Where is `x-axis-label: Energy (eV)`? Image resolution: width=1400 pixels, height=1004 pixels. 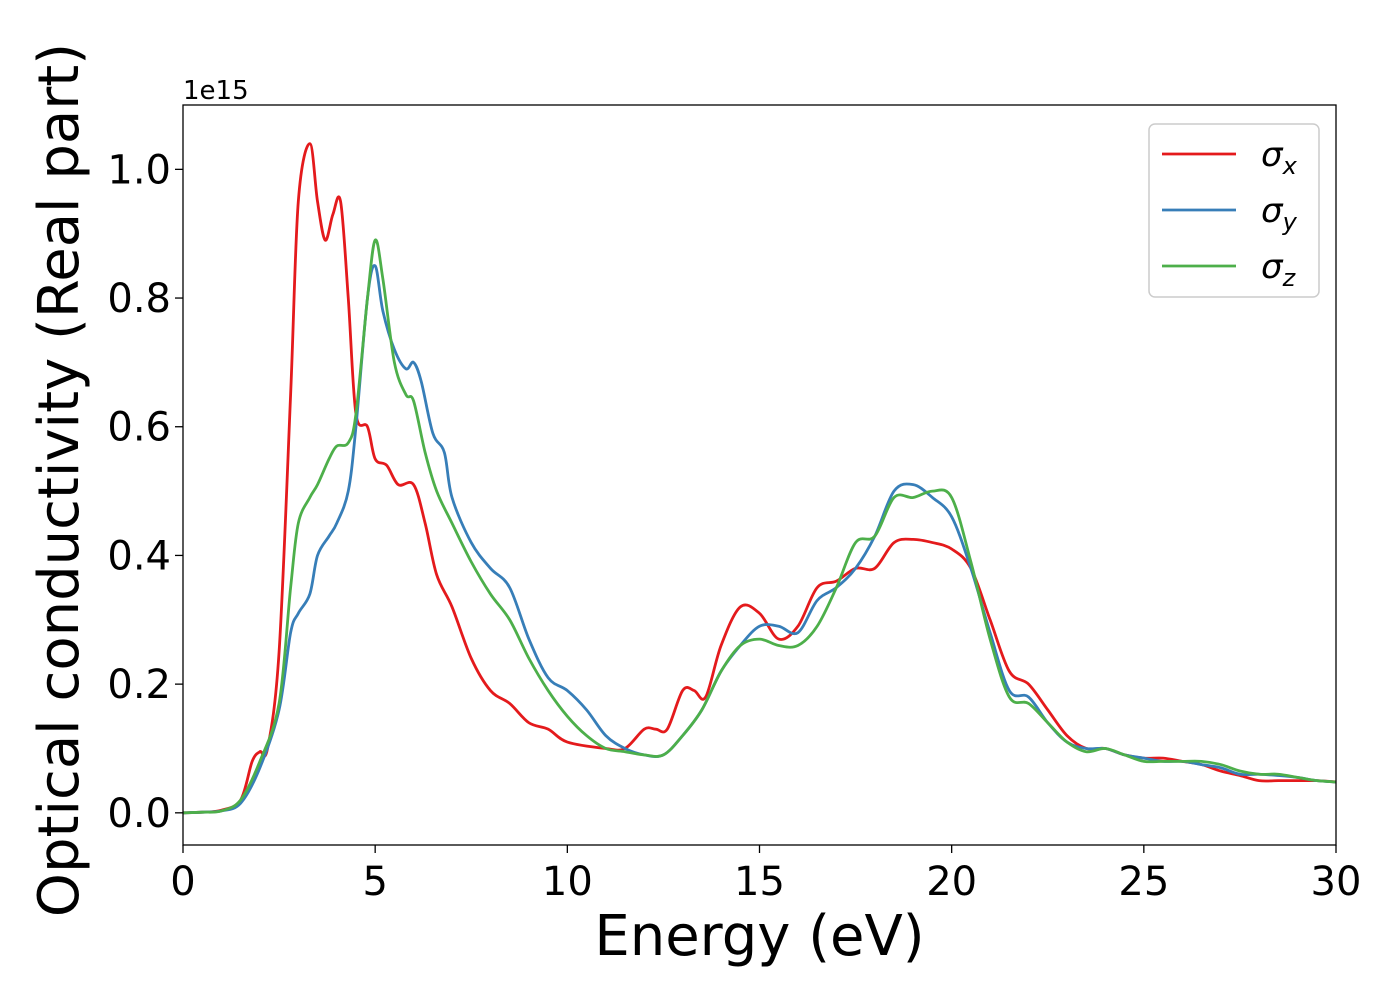 x-axis-label: Energy (eV) is located at coordinates (759, 936).